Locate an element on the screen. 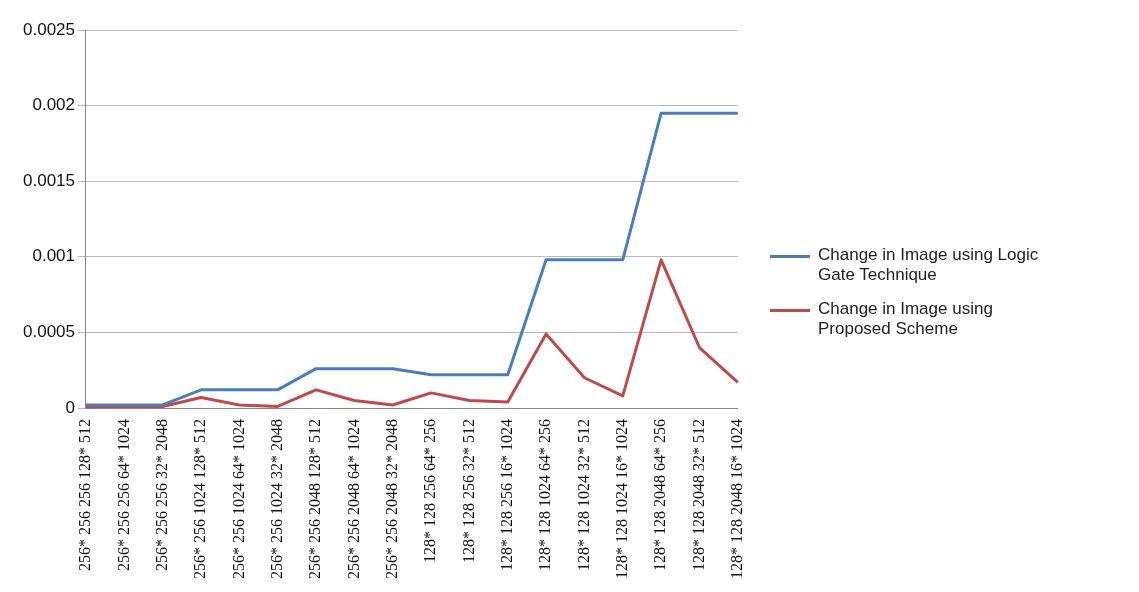 This screenshot has height=592, width=1139. y-tick-label: 0.0025 is located at coordinates (49, 29).